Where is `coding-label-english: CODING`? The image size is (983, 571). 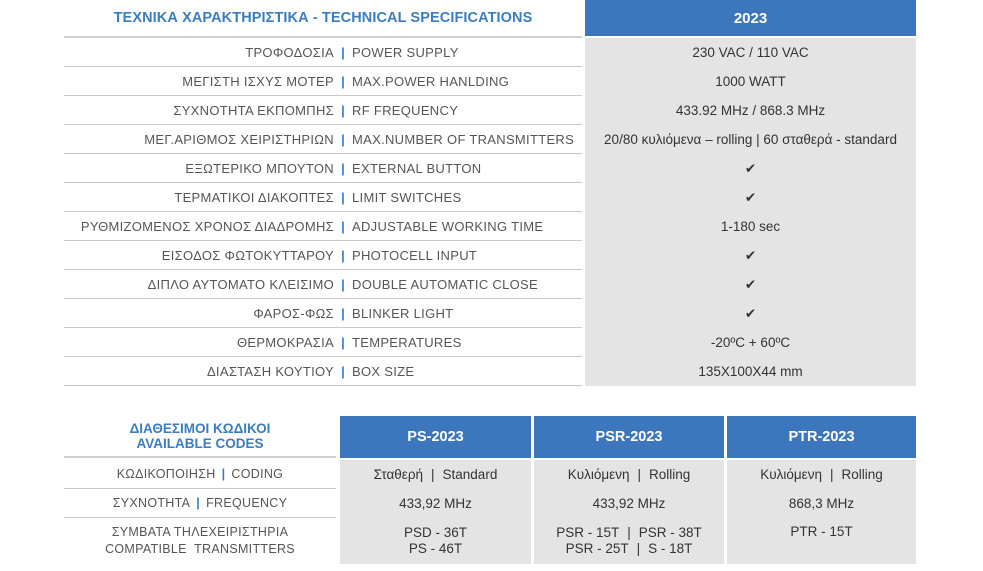
coding-label-english: CODING is located at coordinates (257, 474).